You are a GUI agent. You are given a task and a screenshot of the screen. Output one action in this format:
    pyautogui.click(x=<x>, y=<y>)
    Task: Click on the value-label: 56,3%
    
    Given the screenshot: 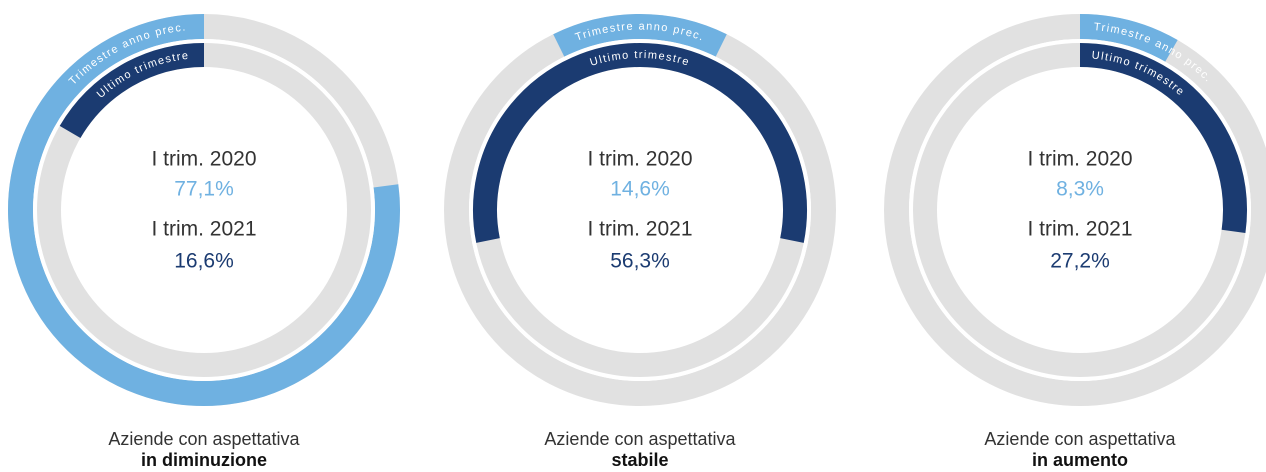 What is the action you would take?
    pyautogui.click(x=640, y=261)
    